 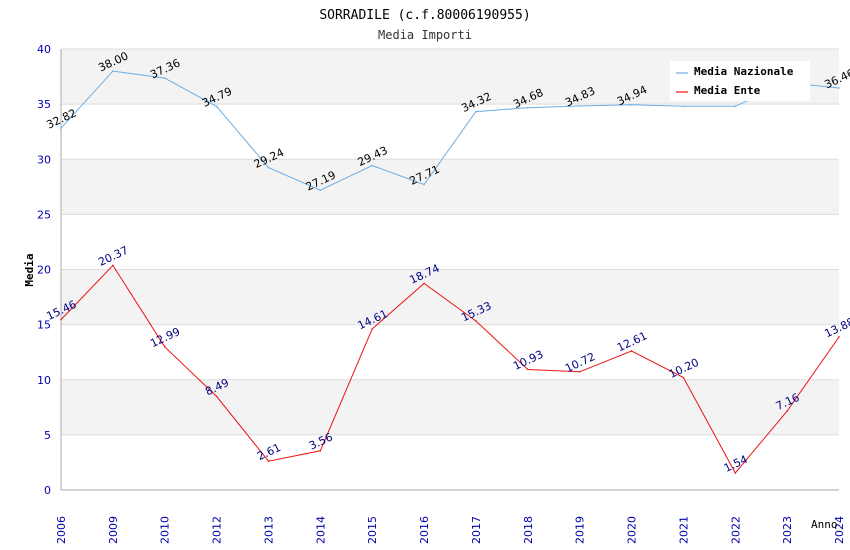 I want to click on y-axis-label: Media, so click(x=29, y=269).